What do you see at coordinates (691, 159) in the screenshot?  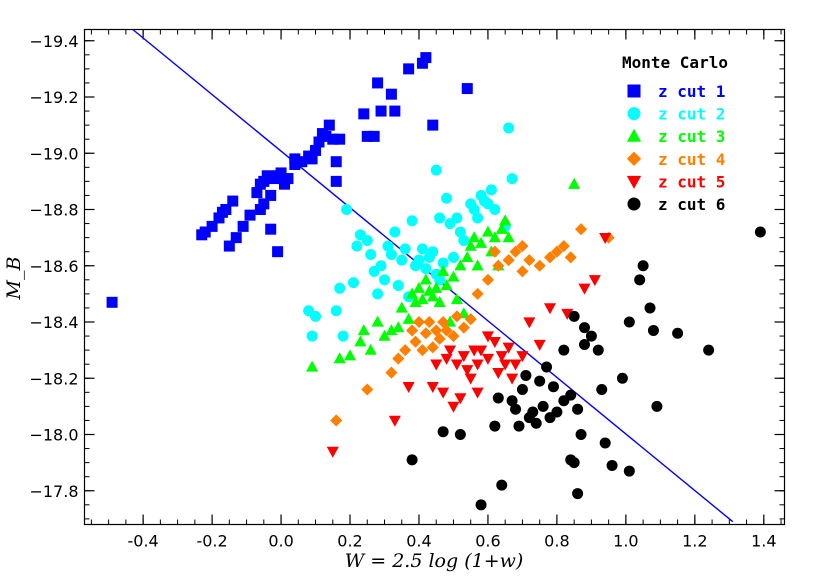 I see `legend-label-4: z cut 4` at bounding box center [691, 159].